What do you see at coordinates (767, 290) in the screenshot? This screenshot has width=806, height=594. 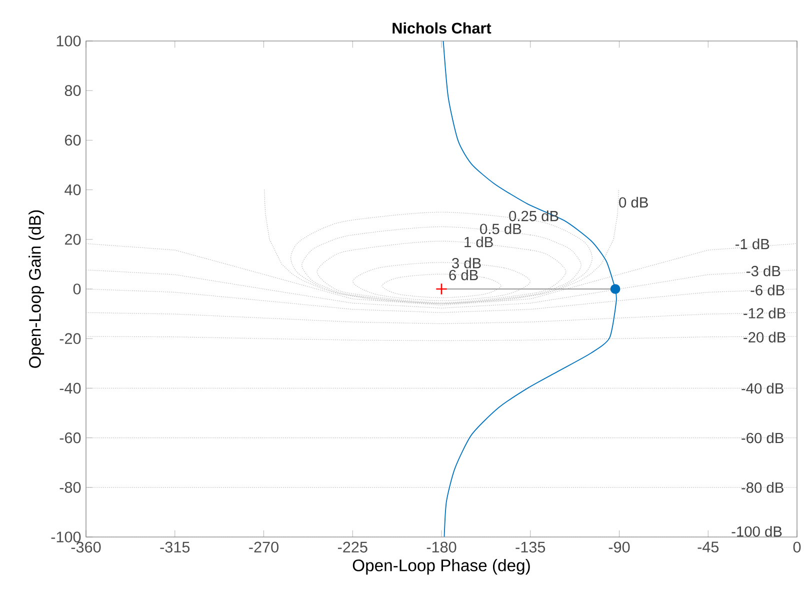 I see `annotation: -6 dB` at bounding box center [767, 290].